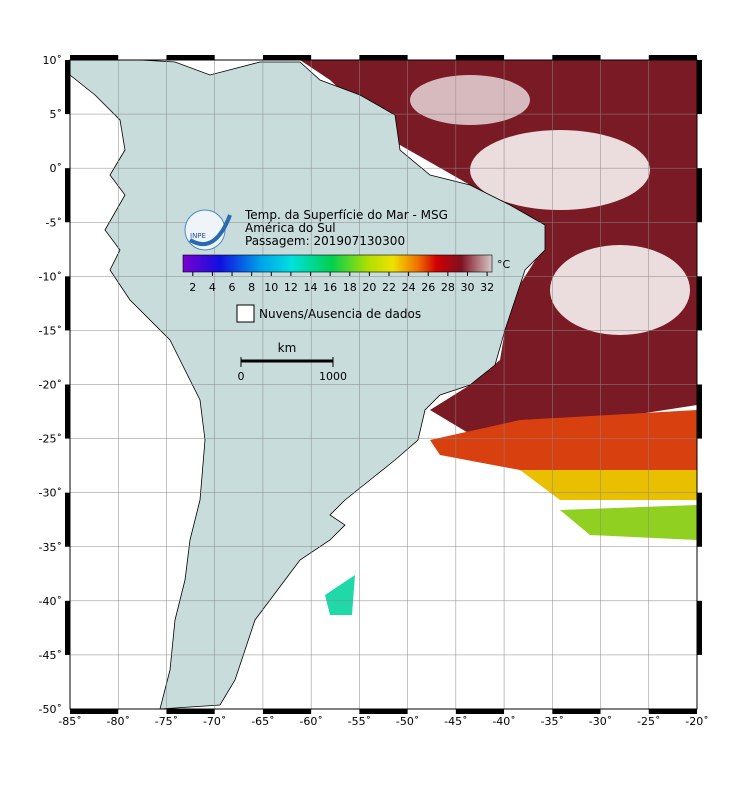  Describe the element at coordinates (56, 168) in the screenshot. I see `y-tick-label: 0˚` at that location.